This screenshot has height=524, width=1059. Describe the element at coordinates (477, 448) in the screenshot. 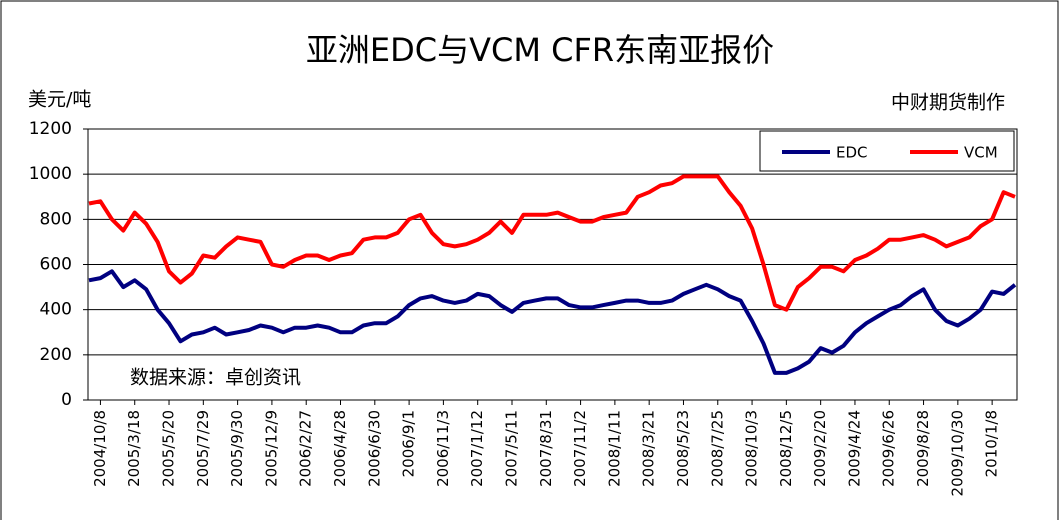

I see `x-tick-label: 2007/1/12` at that location.